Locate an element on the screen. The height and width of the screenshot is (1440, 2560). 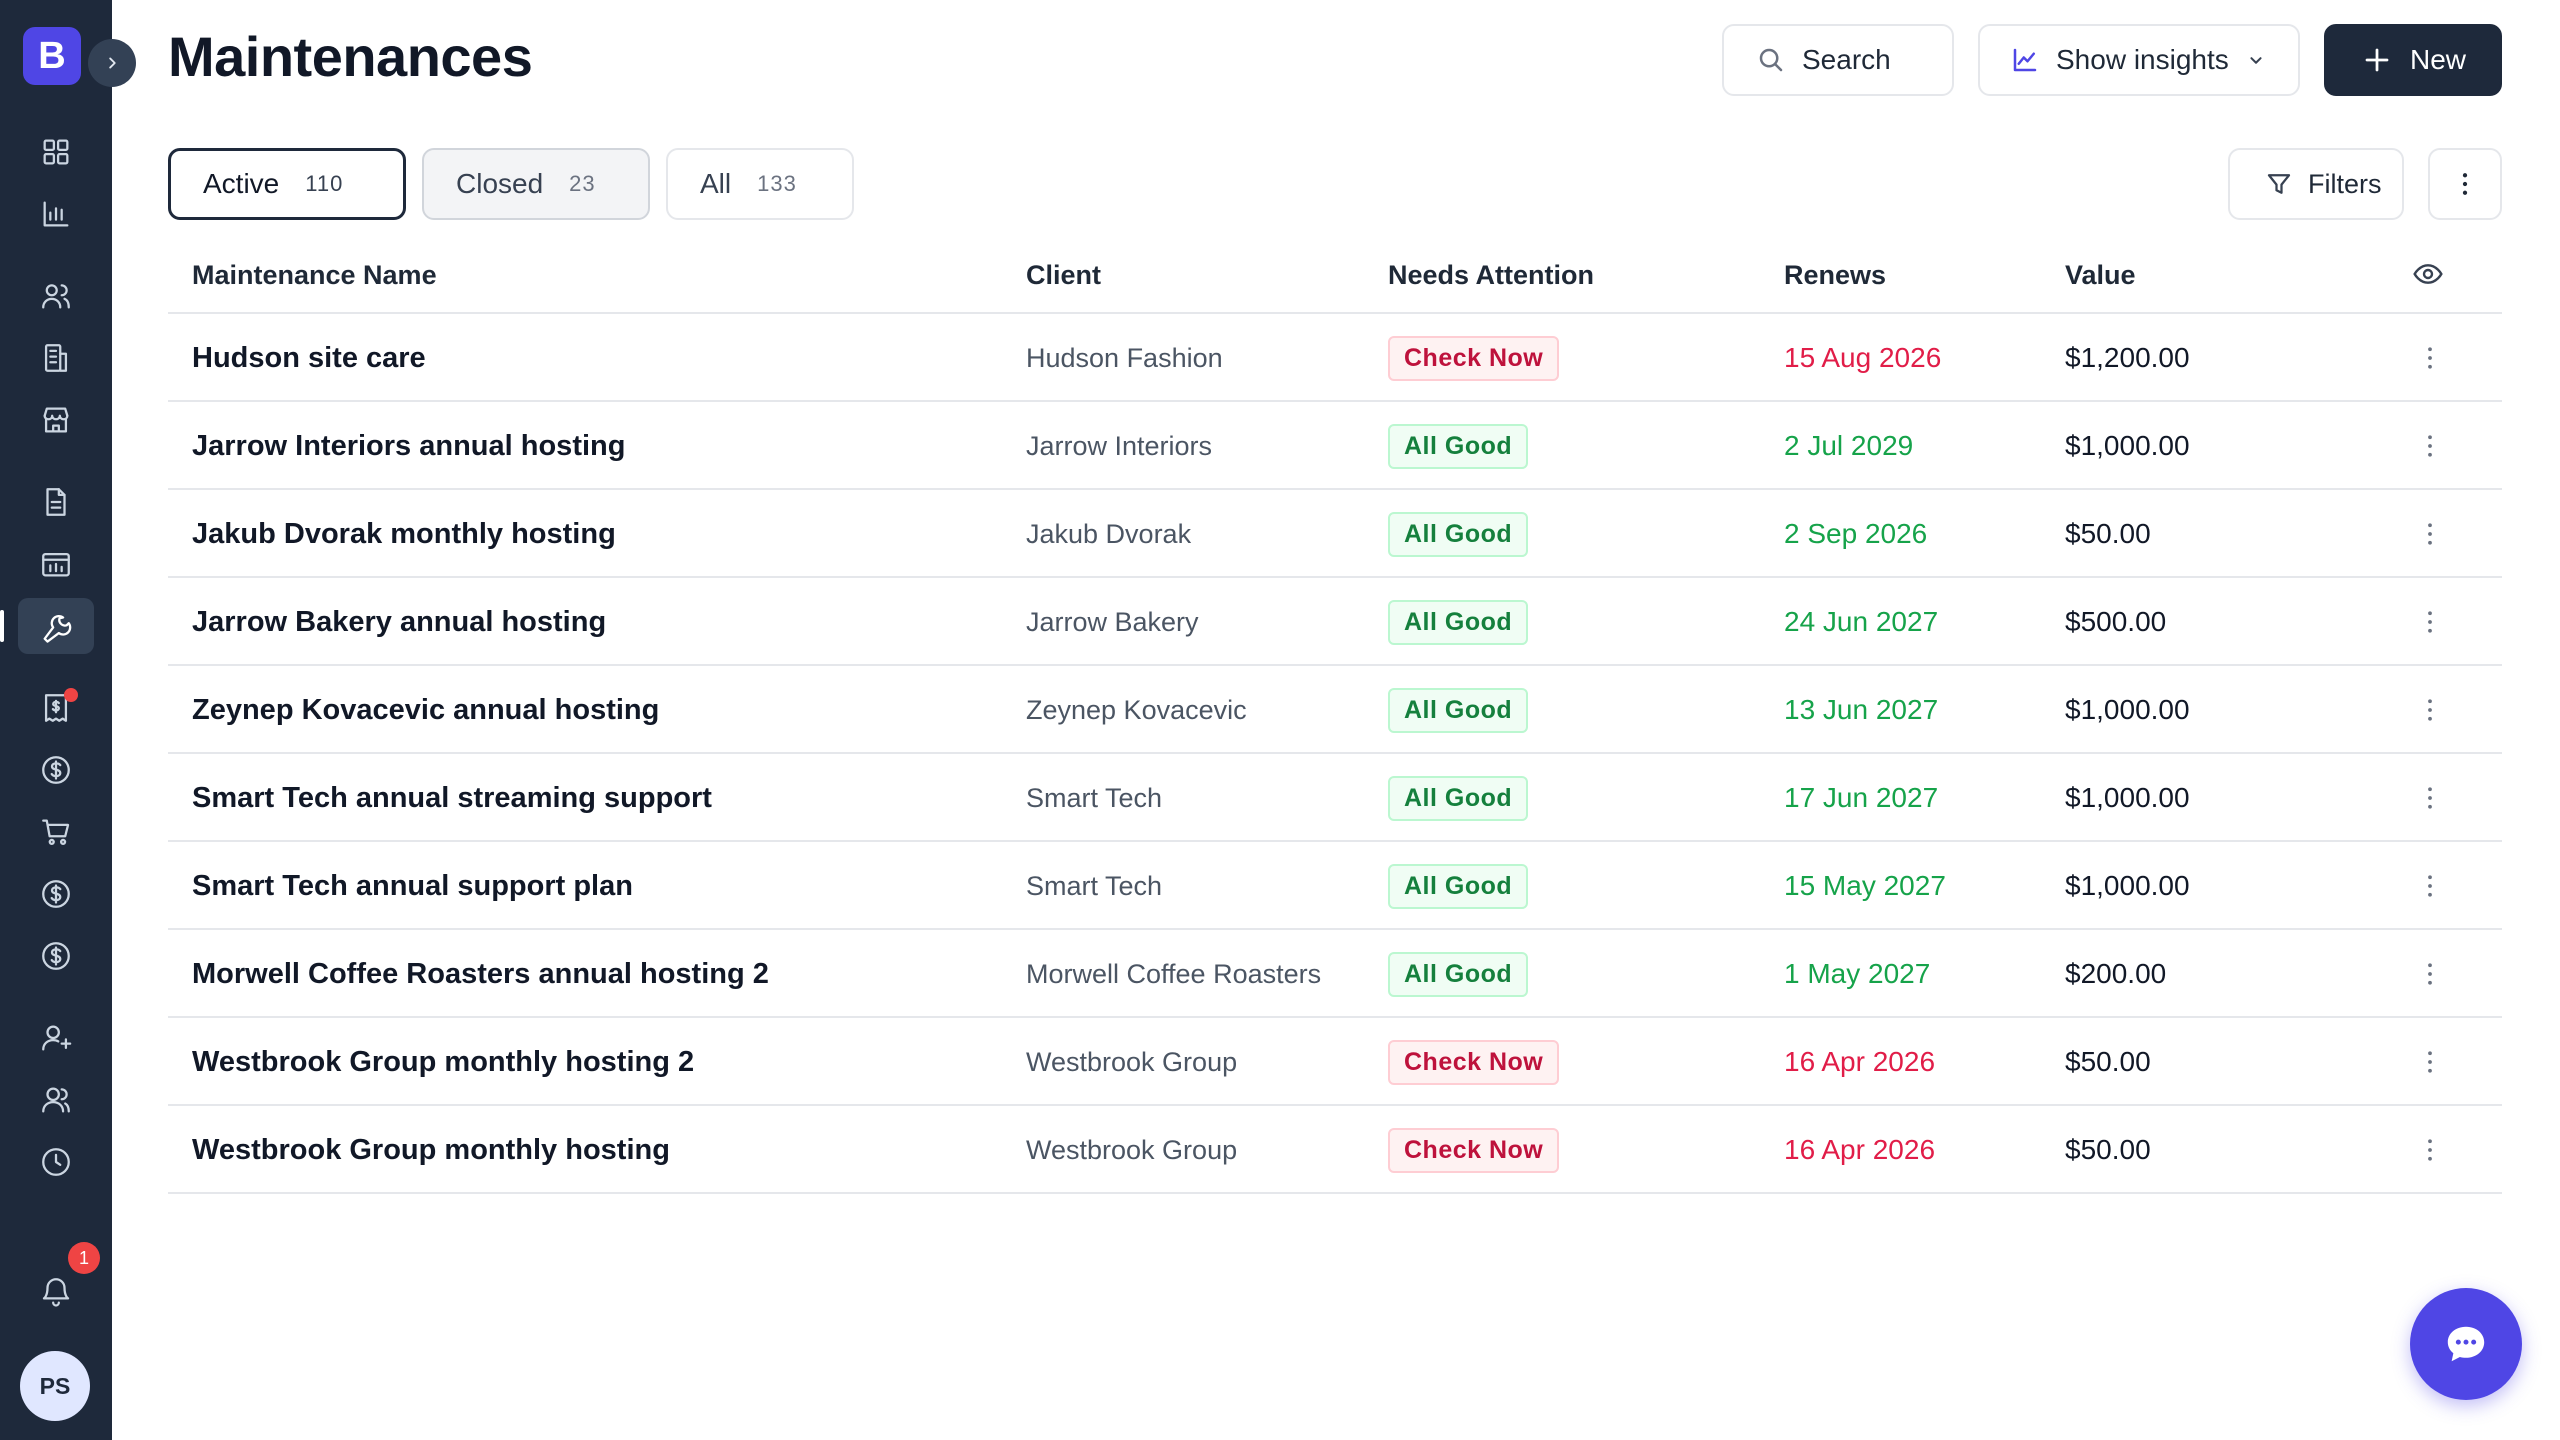
column-header-name: Maintenance Name is located at coordinates (314, 275).